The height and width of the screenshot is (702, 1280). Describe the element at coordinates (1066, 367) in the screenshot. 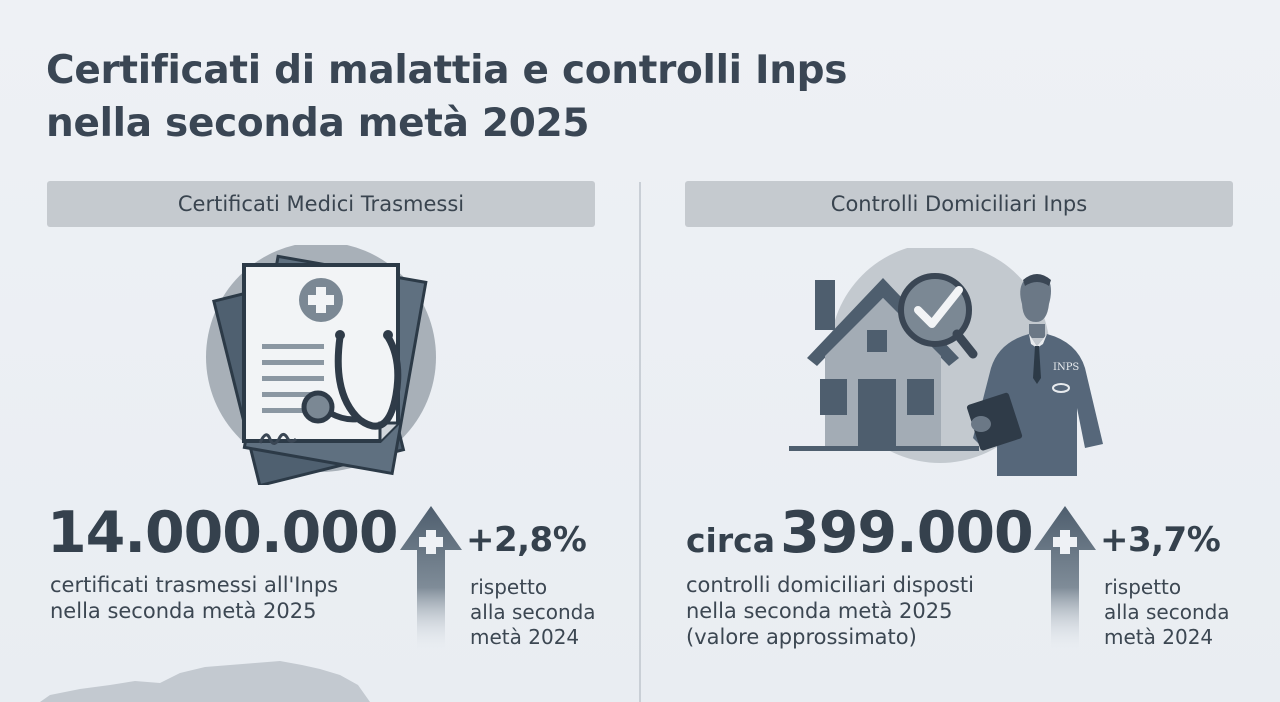

I see `inps-badge-text: INPS` at that location.